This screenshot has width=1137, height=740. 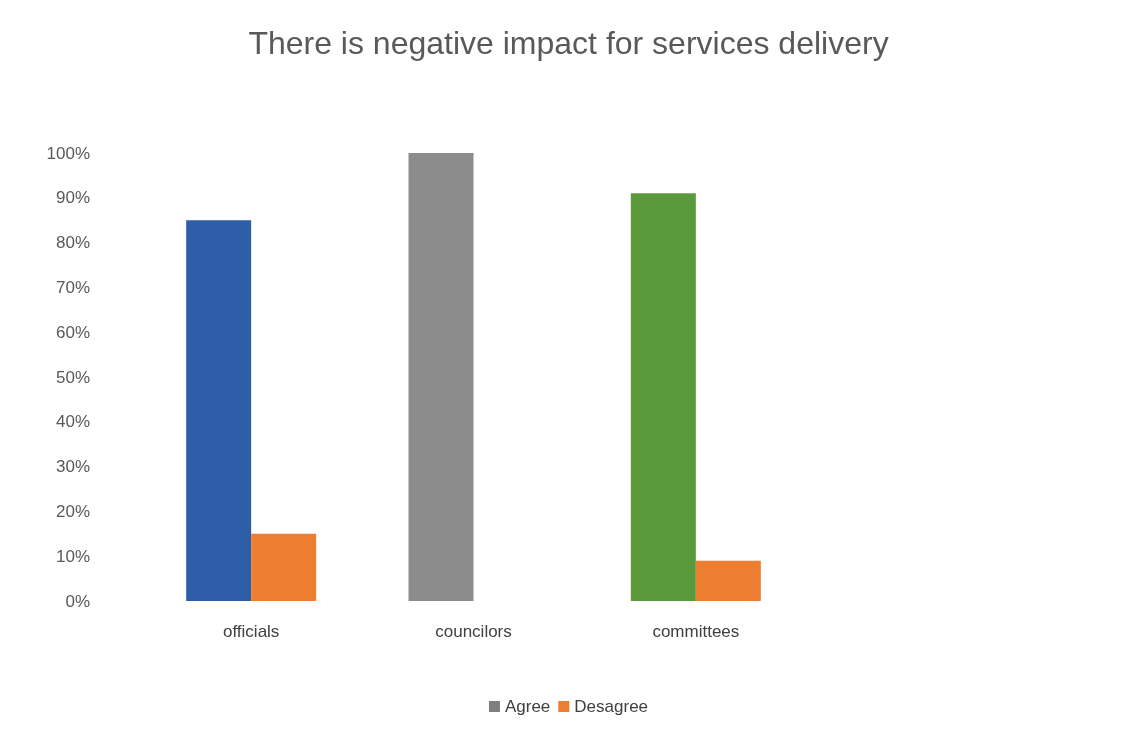 What do you see at coordinates (611, 706) in the screenshot?
I see `legend-label: Desagree` at bounding box center [611, 706].